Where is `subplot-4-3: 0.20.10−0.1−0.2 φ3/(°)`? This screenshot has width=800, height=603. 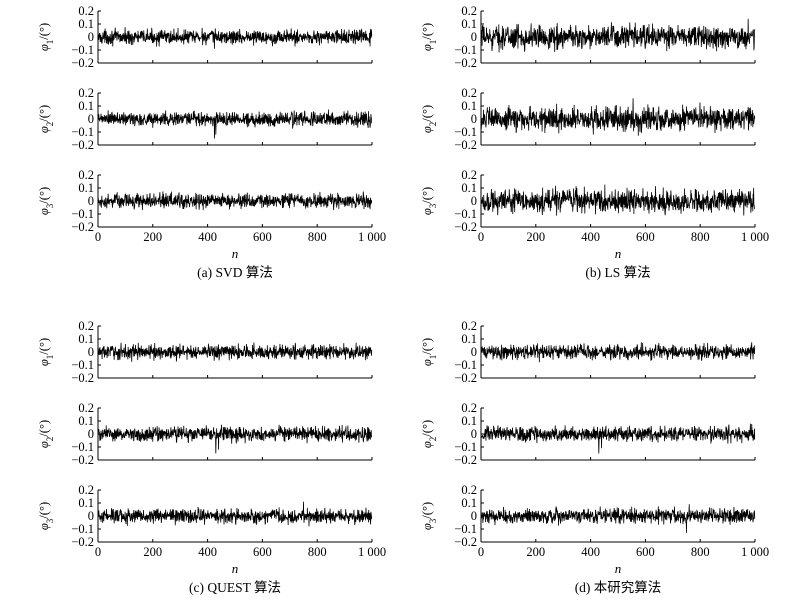
subplot-4-3: 0.20.10−0.1−0.2 φ3/(°) is located at coordinates (588, 516).